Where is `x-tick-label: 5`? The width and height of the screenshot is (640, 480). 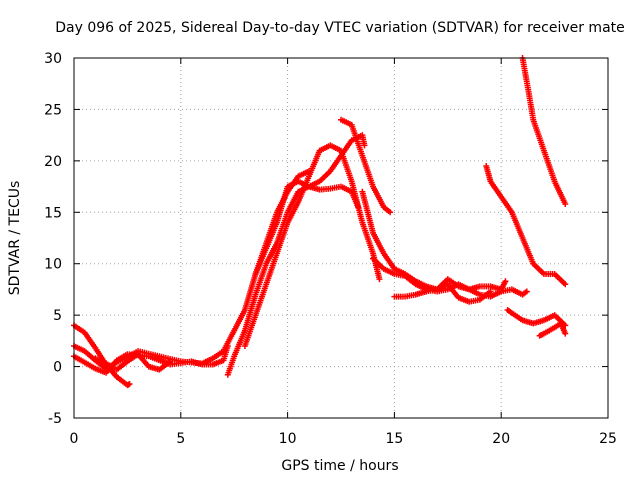 x-tick-label: 5 is located at coordinates (180, 439).